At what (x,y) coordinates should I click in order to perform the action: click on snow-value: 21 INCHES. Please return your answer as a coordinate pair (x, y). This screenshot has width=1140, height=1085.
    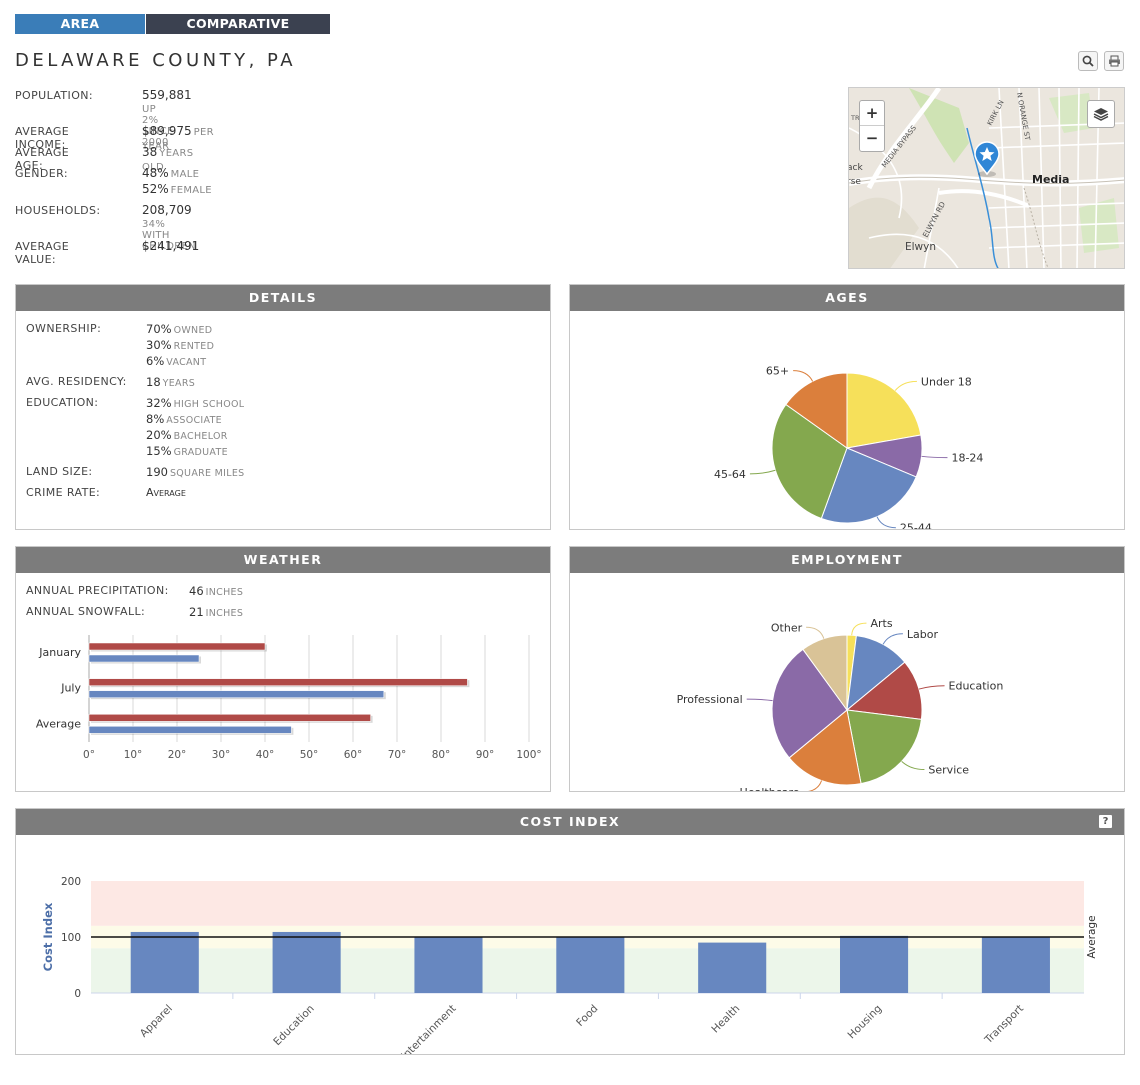
    Looking at the image, I should click on (216, 612).